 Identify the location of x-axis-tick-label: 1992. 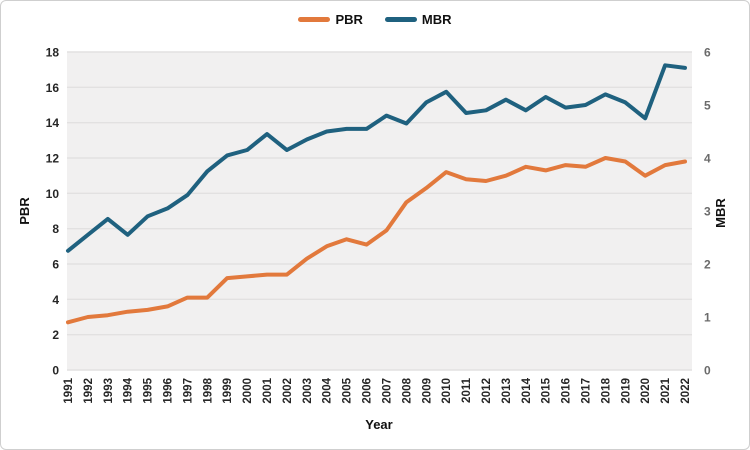
(89, 391).